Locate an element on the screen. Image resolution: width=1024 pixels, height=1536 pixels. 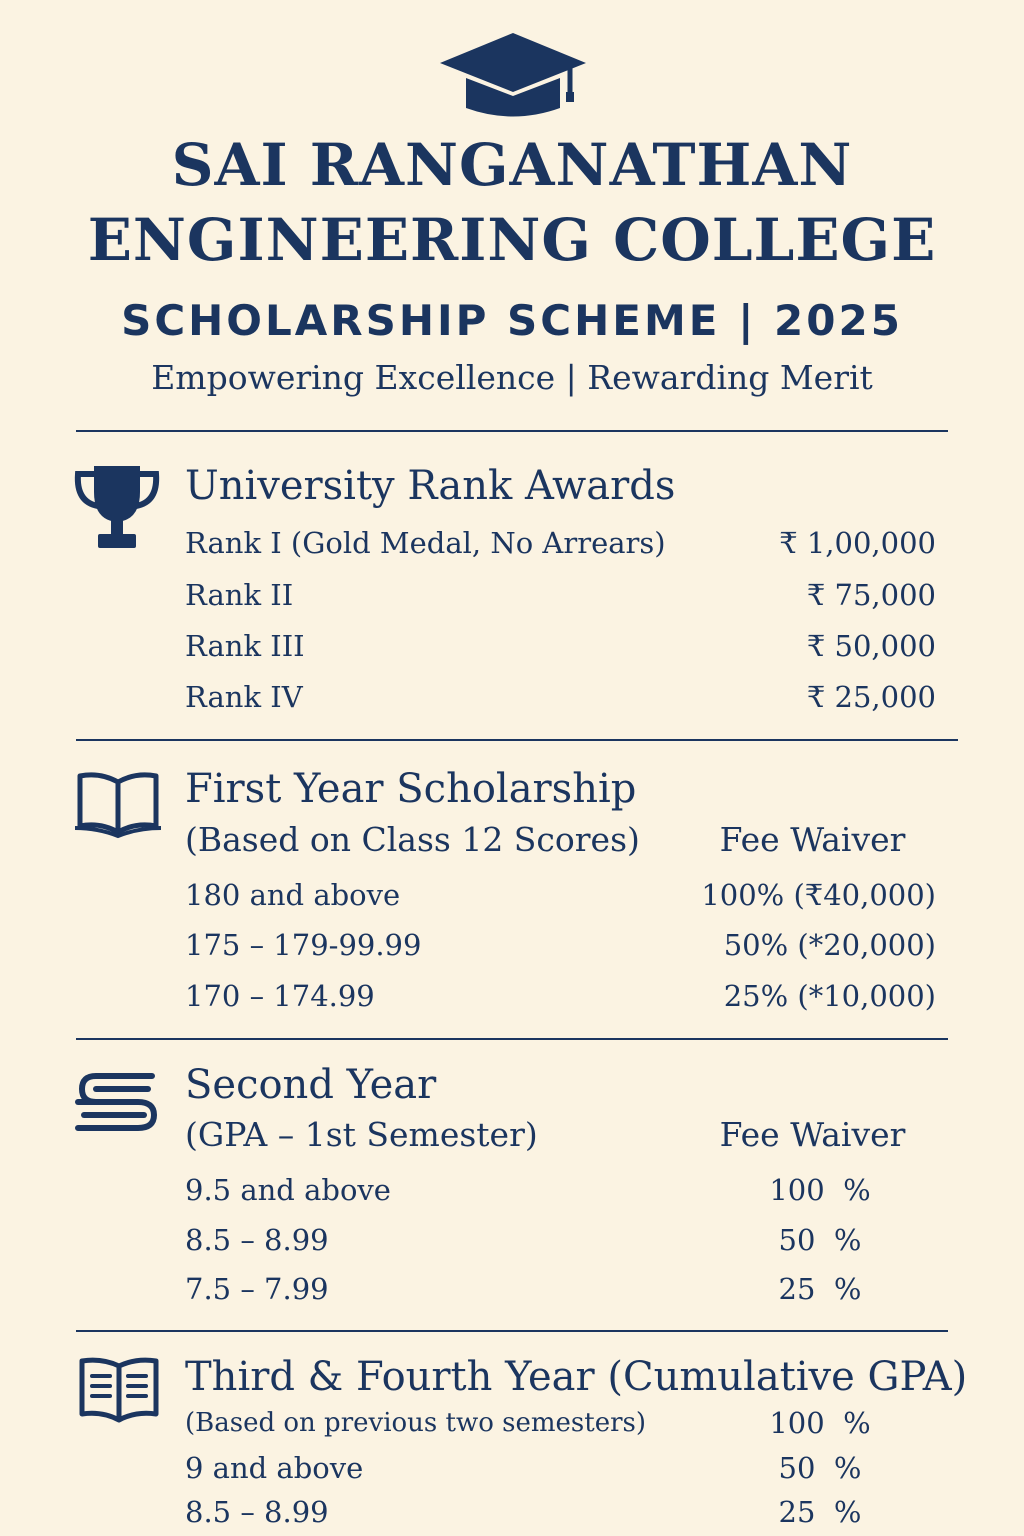
row-label: 170 – 174.99 is located at coordinates (280, 996).